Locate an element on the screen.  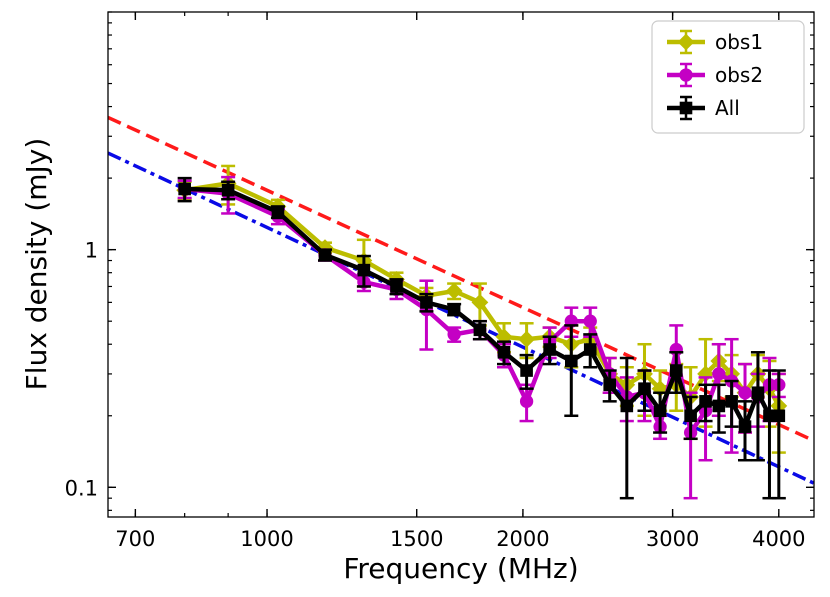
y-tick-label: 0.1 is located at coordinates (81, 488).